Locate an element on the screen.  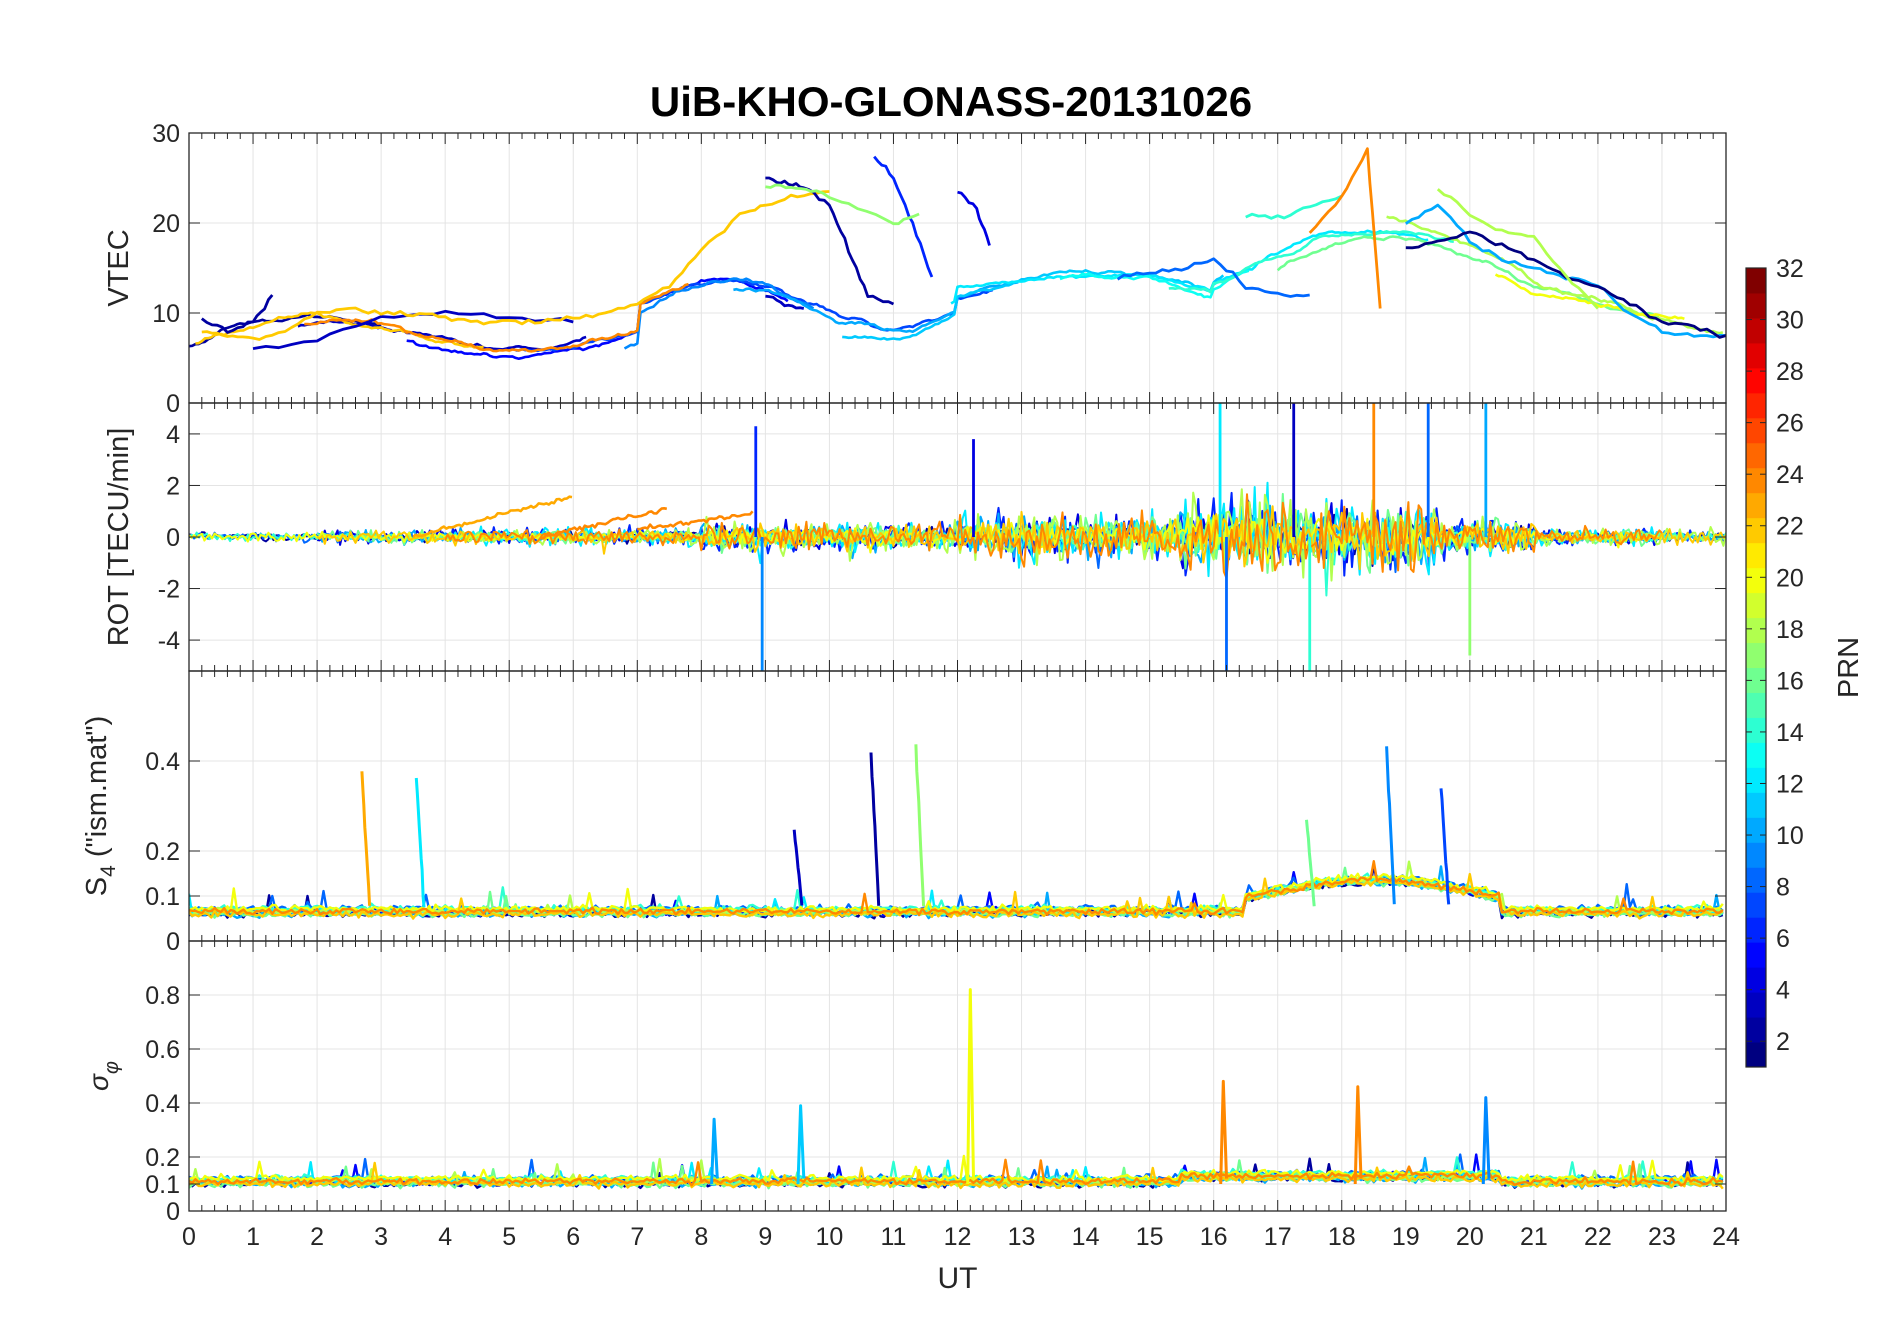
colorbar-tick-label: 16 is located at coordinates (1790, 681).